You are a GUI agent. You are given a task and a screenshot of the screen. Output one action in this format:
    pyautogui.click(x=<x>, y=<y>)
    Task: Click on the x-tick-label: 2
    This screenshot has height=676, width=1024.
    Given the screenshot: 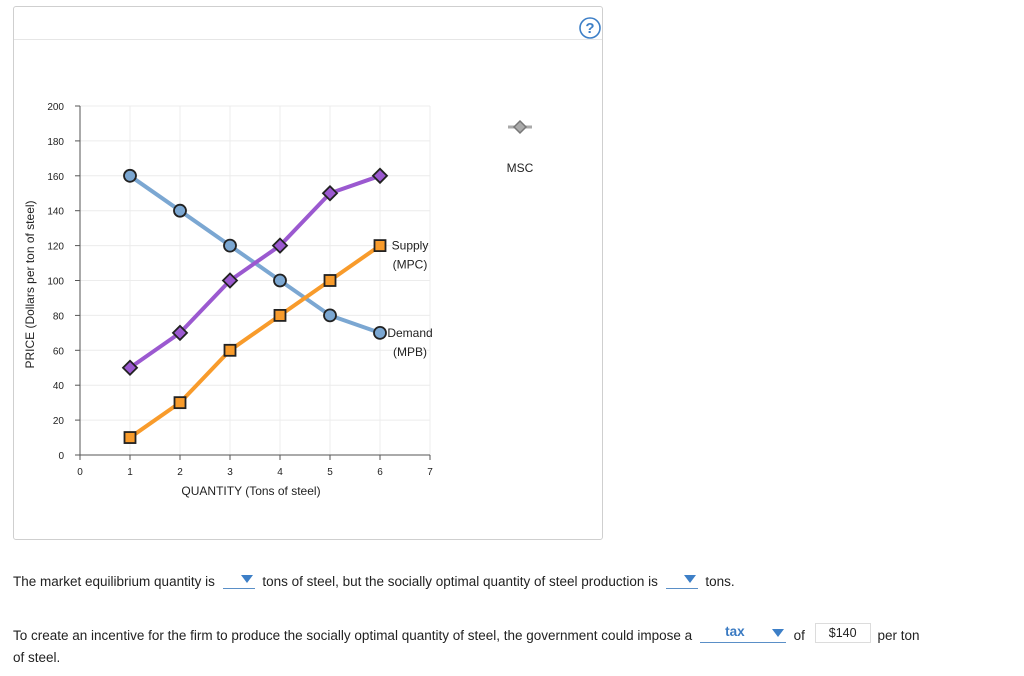 What is the action you would take?
    pyautogui.click(x=180, y=472)
    